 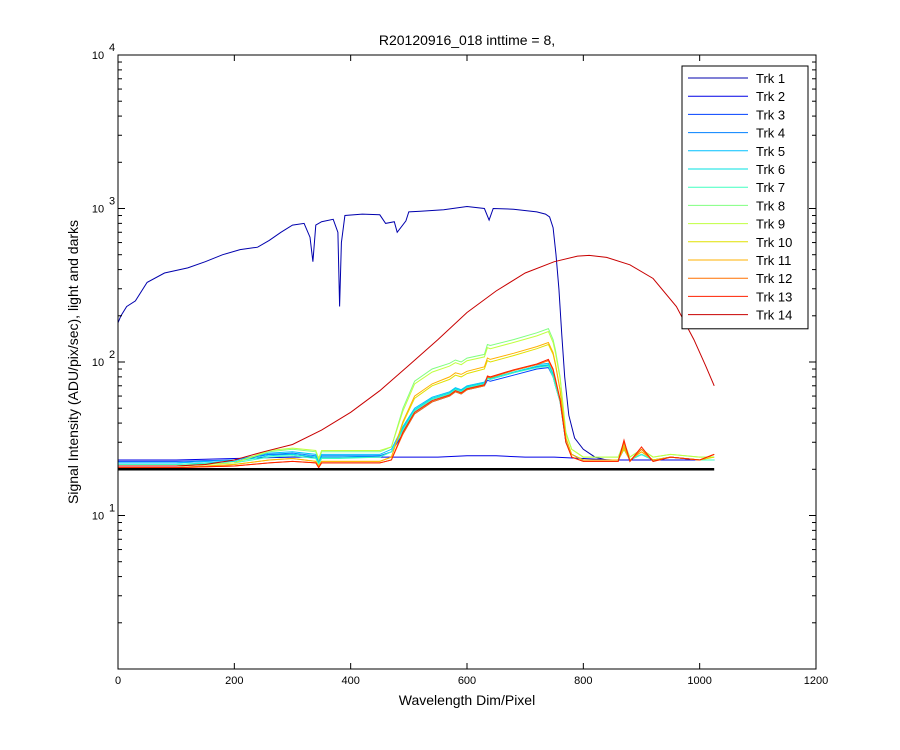 What do you see at coordinates (467, 700) in the screenshot?
I see `x-axis-label: Wavelength Dim/Pixel` at bounding box center [467, 700].